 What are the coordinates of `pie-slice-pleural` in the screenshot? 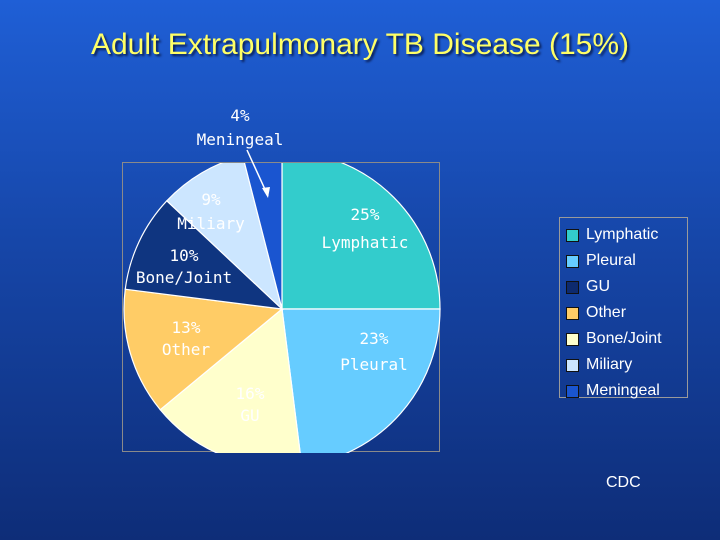 It's located at (361, 380).